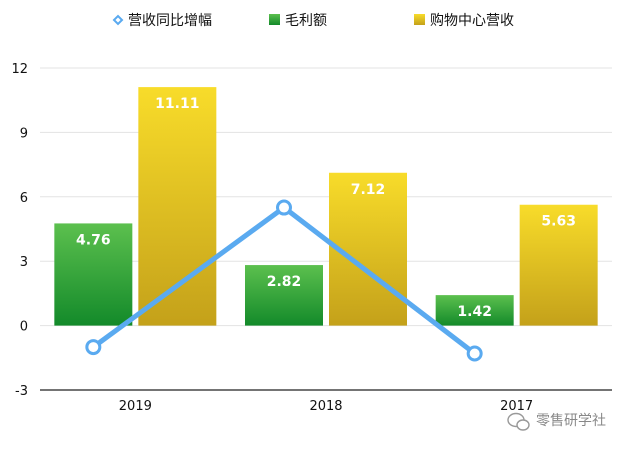  I want to click on legend-label: 毛利额, so click(306, 21).